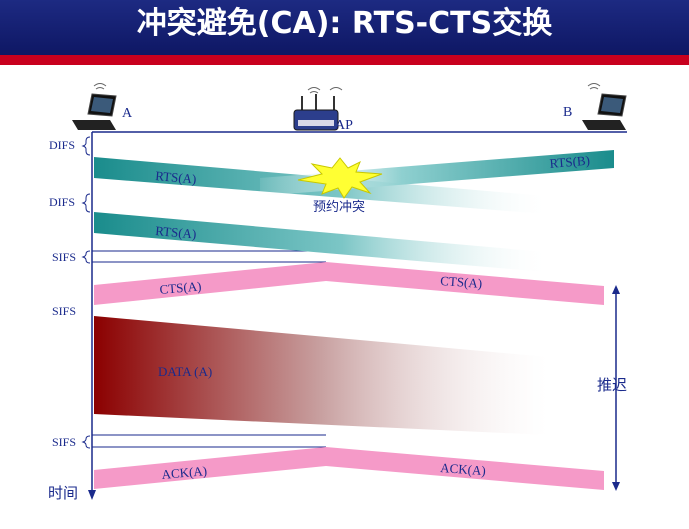 The height and width of the screenshot is (529, 689). I want to click on defer-arrow-down, so click(616, 486).